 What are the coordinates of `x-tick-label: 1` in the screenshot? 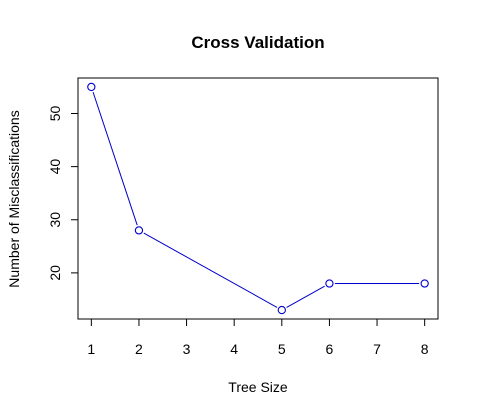 It's located at (91, 349).